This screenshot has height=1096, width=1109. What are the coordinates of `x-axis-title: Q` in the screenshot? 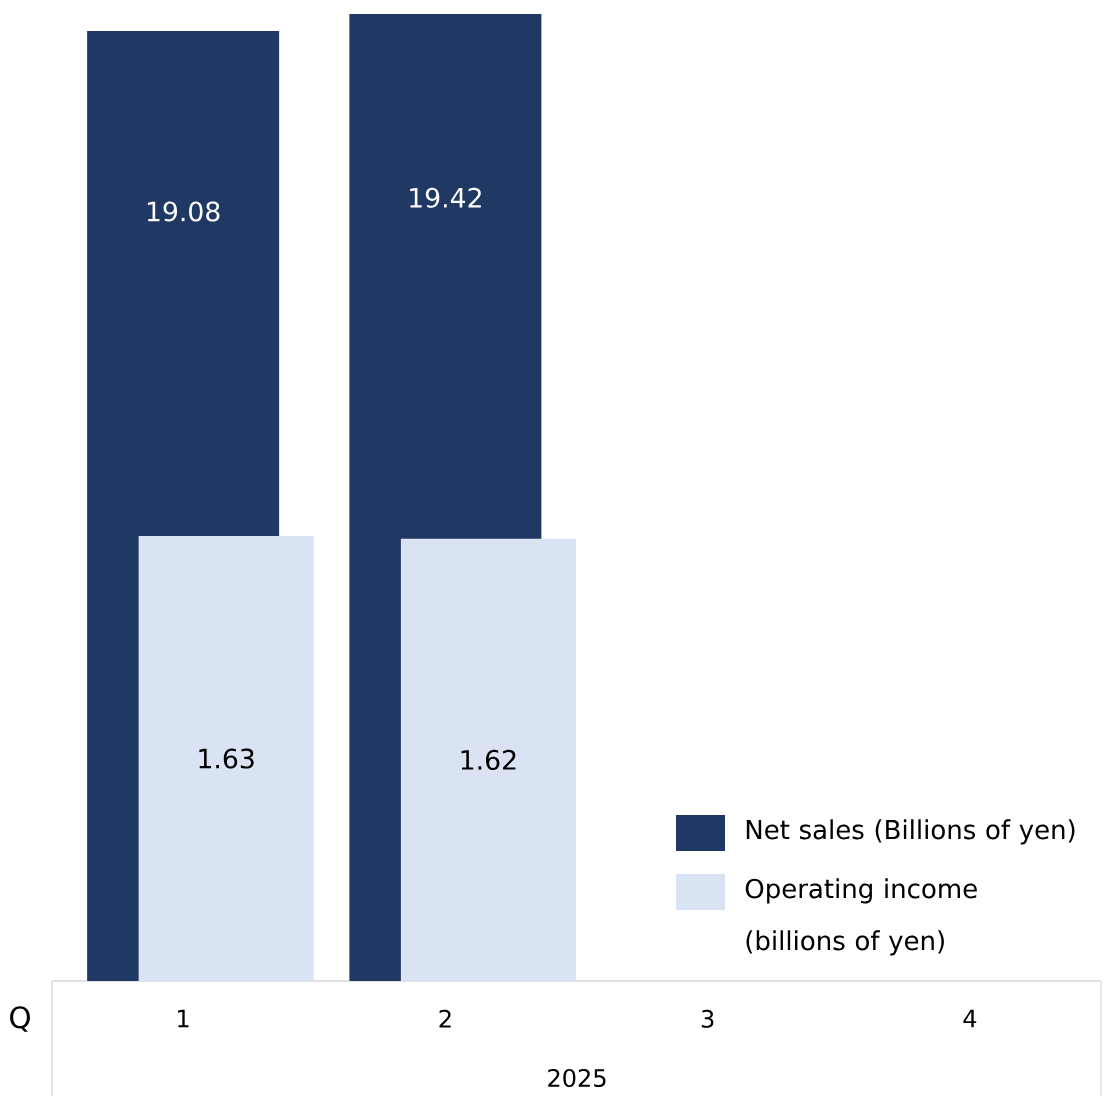 It's located at (20, 1019).